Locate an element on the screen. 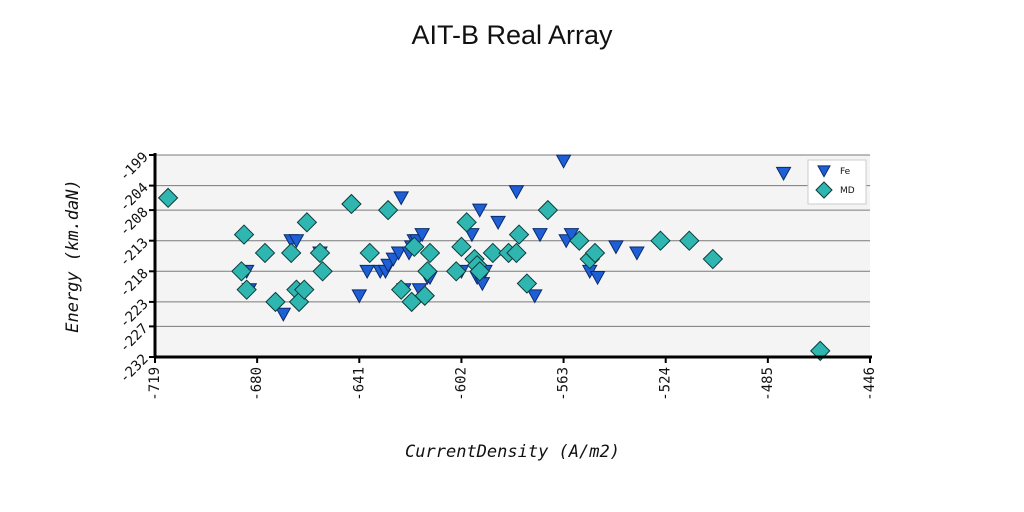 The image size is (1024, 512). legend-label: MD is located at coordinates (847, 191).